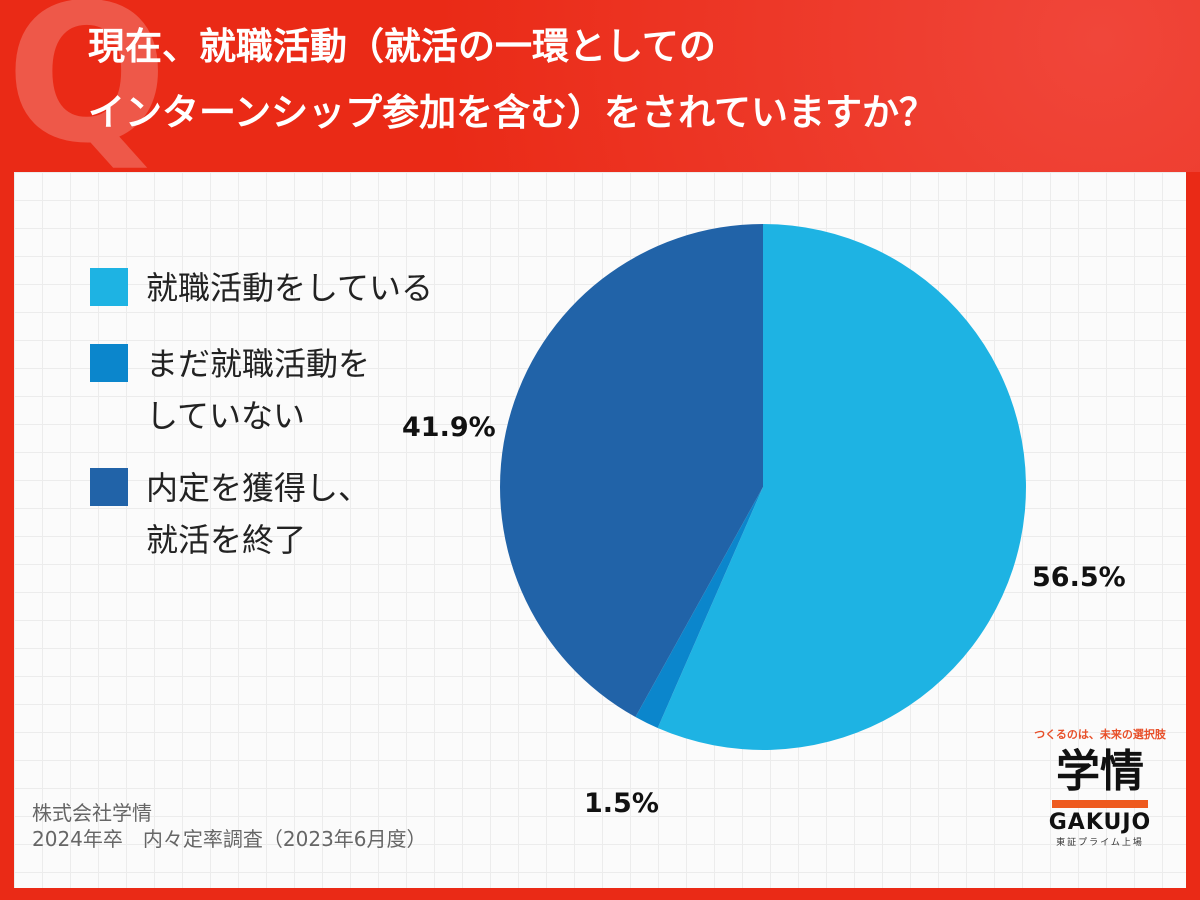 This screenshot has height=900, width=1200. I want to click on legend-swatch-job-hunting, so click(109, 287).